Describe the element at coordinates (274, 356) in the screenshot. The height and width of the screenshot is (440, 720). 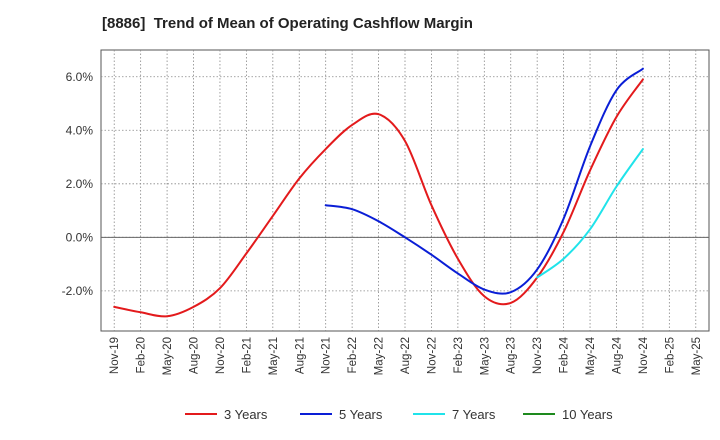
I see `x-tick-label: May-21` at that location.